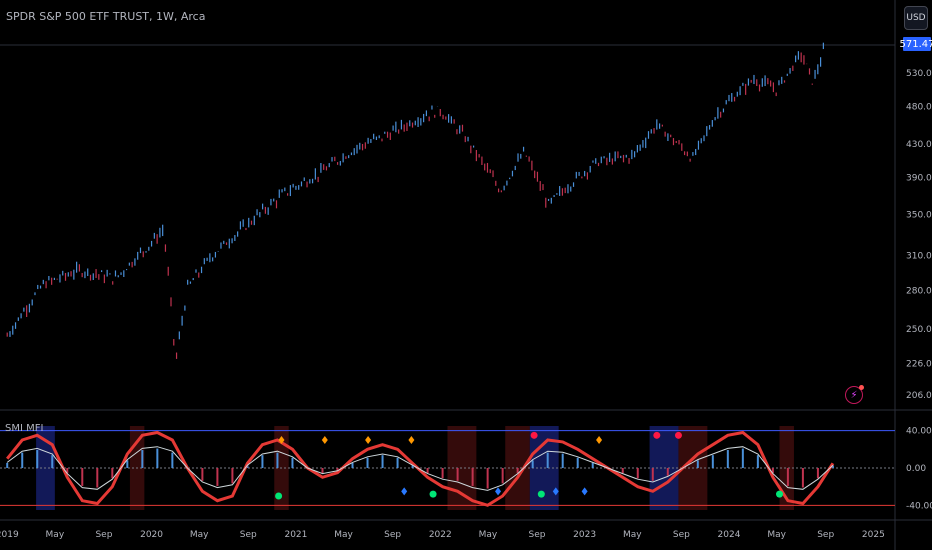  I want to click on price-tick-label: 250.00, so click(919, 330).